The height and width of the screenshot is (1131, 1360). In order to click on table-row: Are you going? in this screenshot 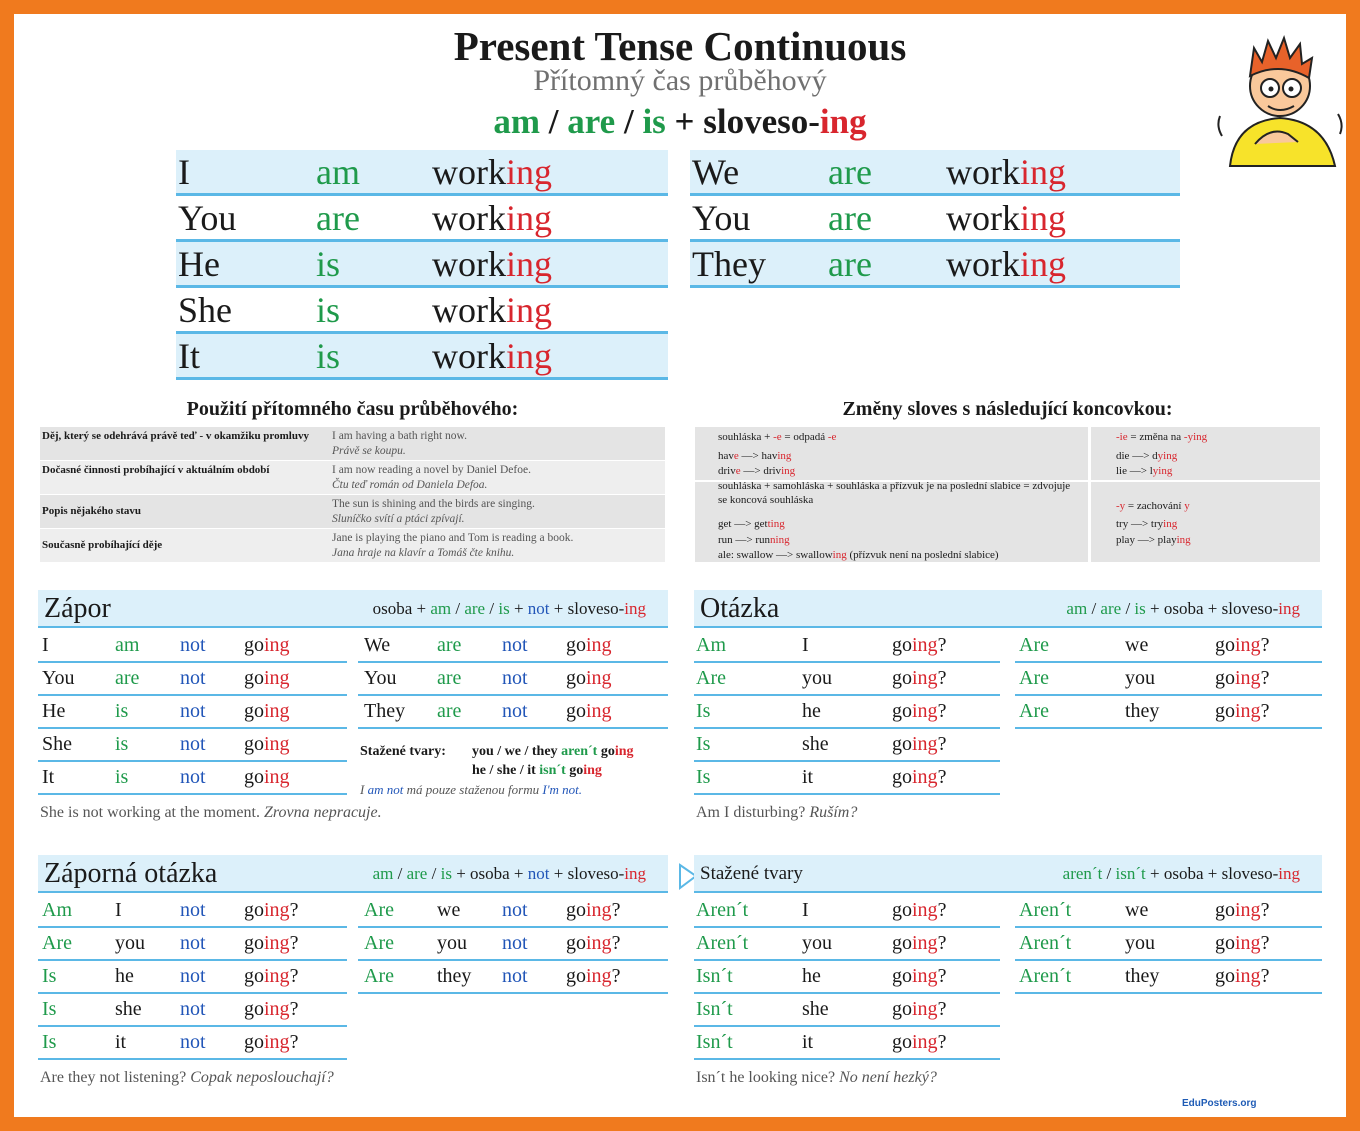, I will do `click(847, 679)`.